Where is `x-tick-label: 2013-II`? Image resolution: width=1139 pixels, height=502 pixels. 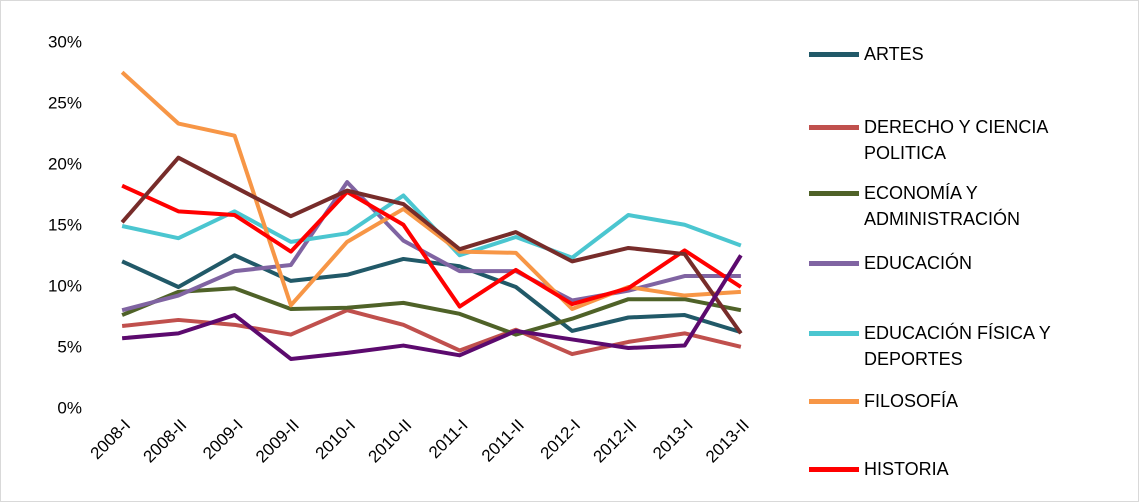
x-tick-label: 2013-II is located at coordinates (727, 441).